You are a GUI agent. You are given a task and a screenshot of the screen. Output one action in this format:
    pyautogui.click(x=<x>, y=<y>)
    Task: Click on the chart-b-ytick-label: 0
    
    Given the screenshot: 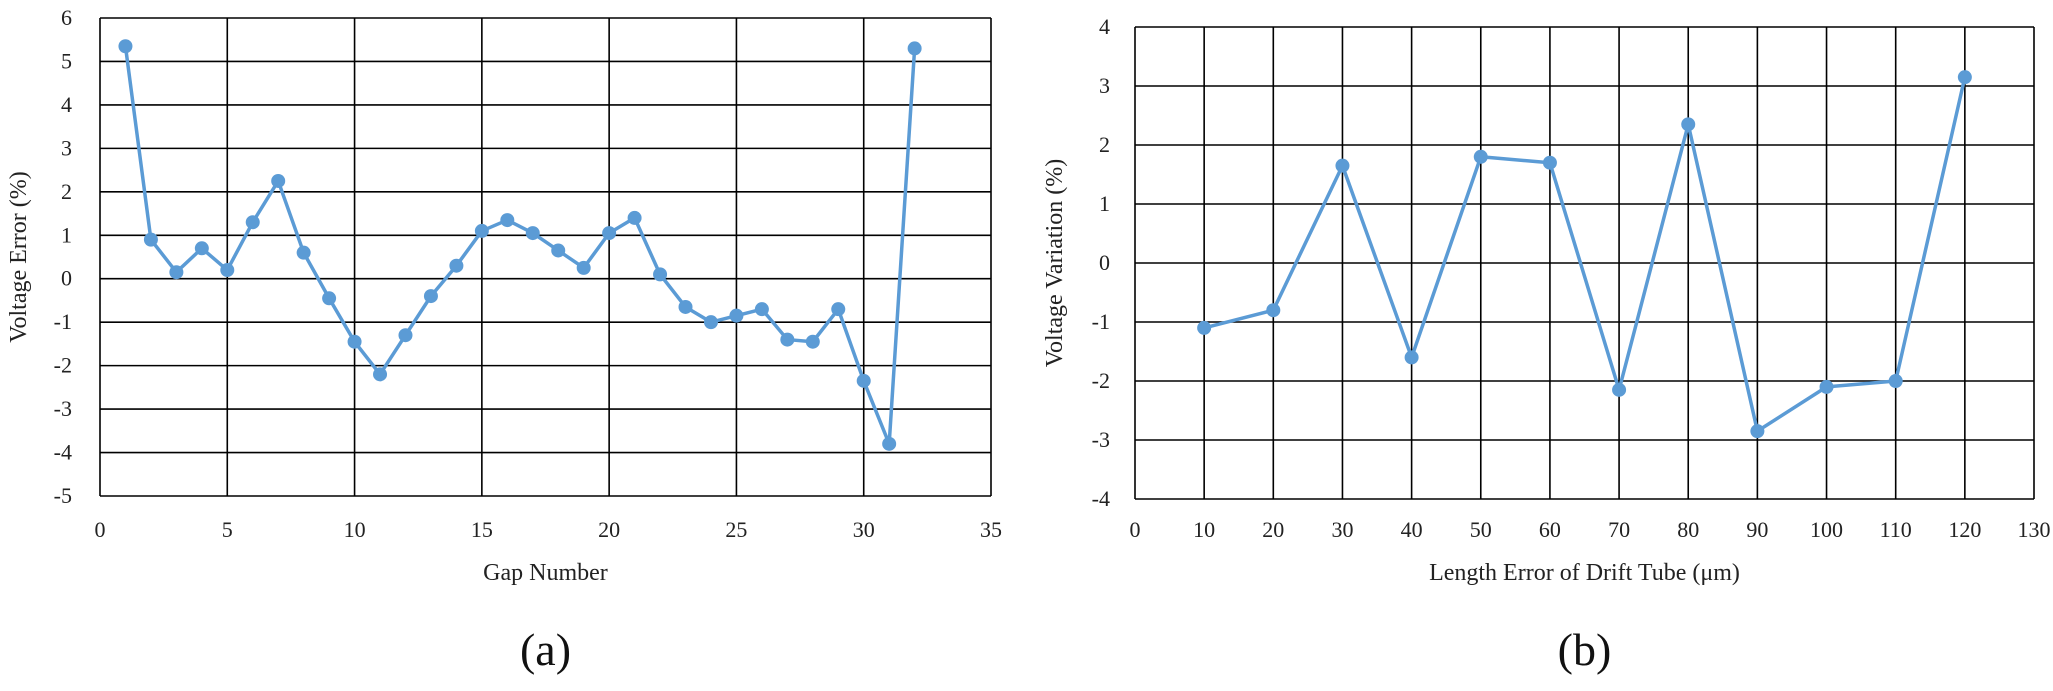 What is the action you would take?
    pyautogui.click(x=1104, y=262)
    